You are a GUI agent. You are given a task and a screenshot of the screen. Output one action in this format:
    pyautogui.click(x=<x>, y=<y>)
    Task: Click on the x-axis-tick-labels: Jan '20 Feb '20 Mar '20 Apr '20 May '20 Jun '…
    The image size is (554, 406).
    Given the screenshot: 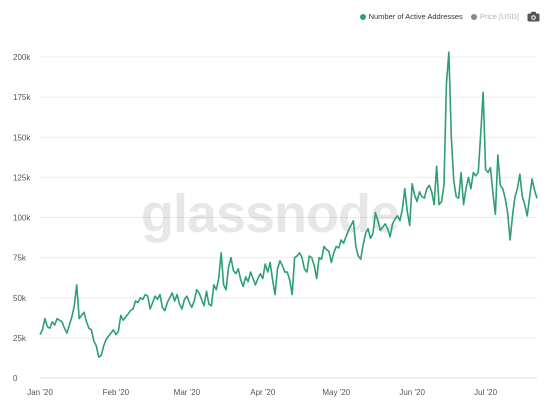 What is the action you would take?
    pyautogui.click(x=262, y=392)
    